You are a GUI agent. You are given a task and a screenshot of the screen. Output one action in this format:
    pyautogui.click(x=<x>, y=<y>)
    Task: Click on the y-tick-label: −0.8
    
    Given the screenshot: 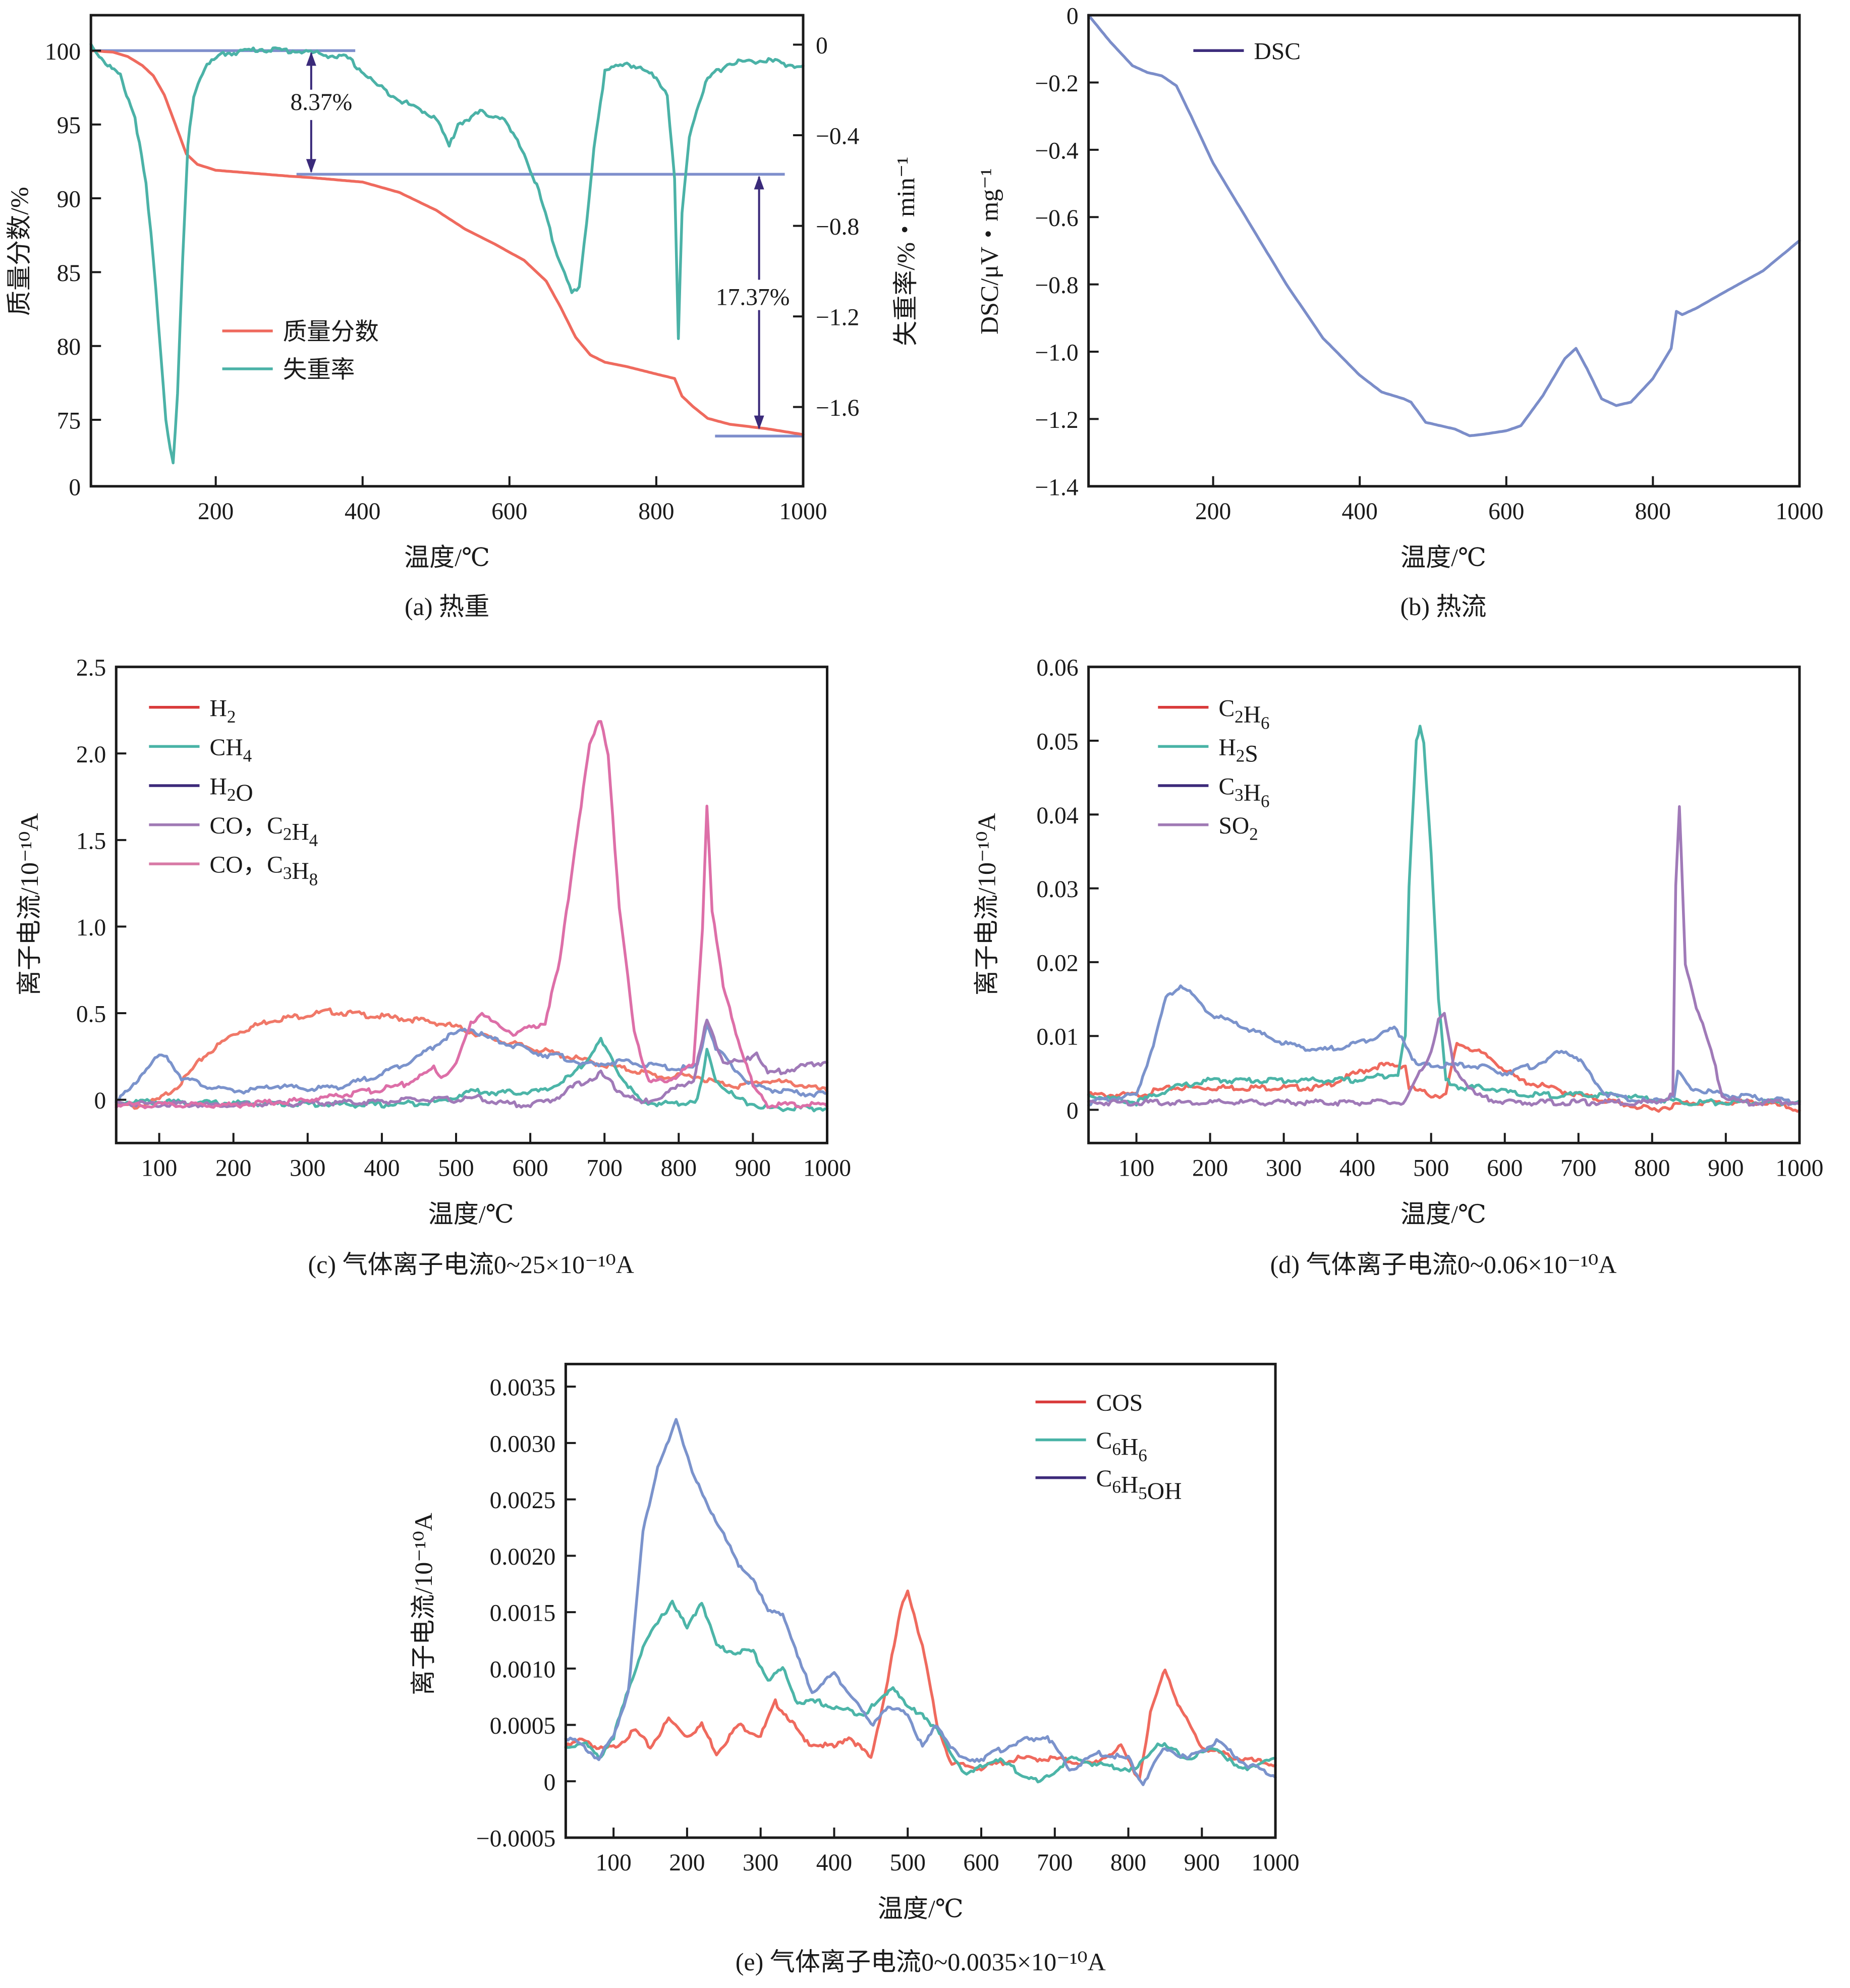 What is the action you would take?
    pyautogui.click(x=1056, y=285)
    